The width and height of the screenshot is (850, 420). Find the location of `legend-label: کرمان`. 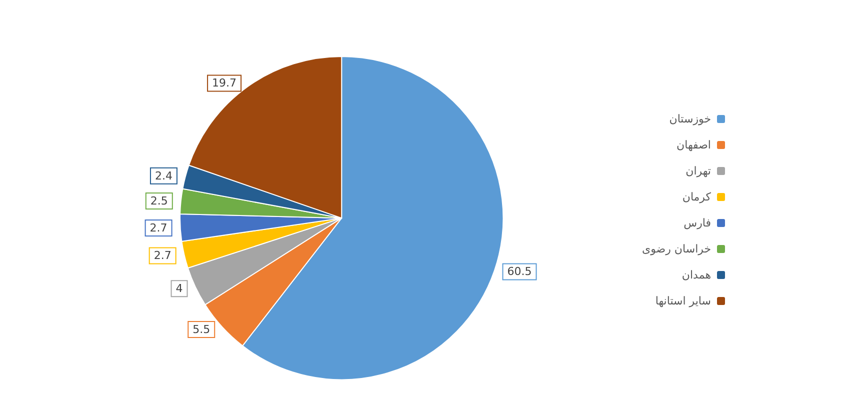

legend-label: کرمان is located at coordinates (697, 197).